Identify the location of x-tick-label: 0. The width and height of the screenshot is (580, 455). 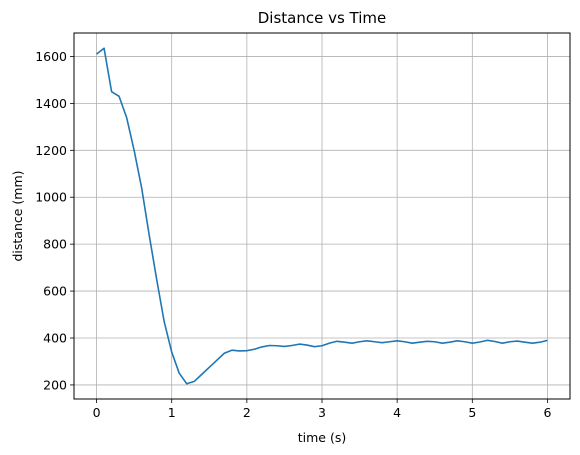
(97, 412).